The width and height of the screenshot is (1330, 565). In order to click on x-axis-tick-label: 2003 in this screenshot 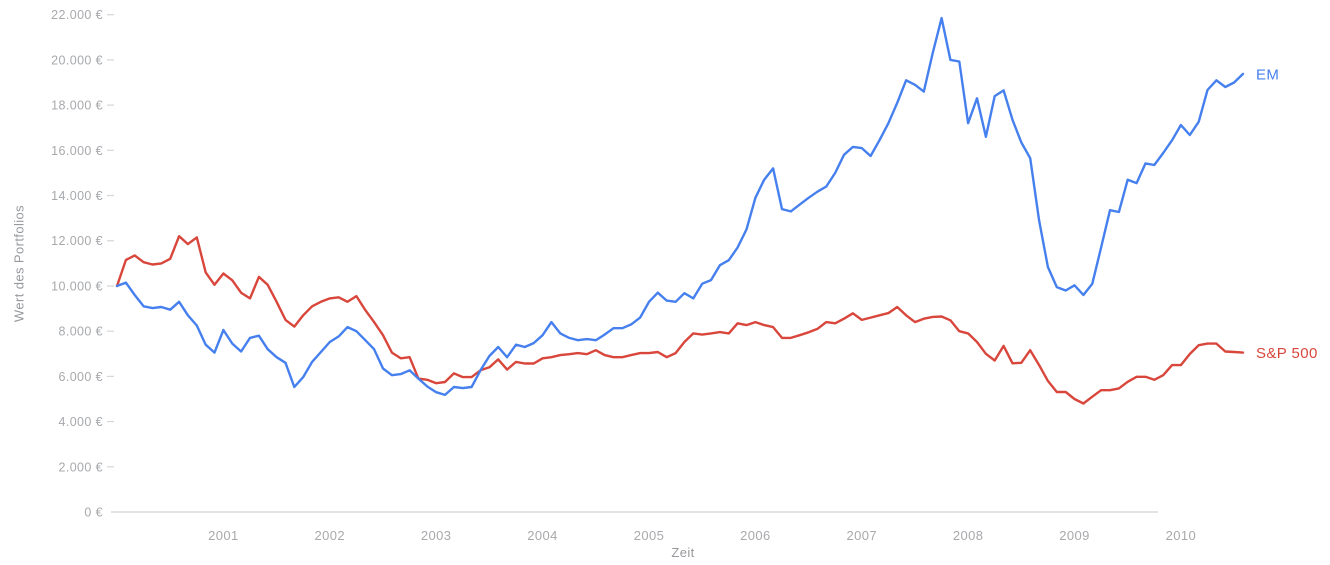, I will do `click(436, 535)`.